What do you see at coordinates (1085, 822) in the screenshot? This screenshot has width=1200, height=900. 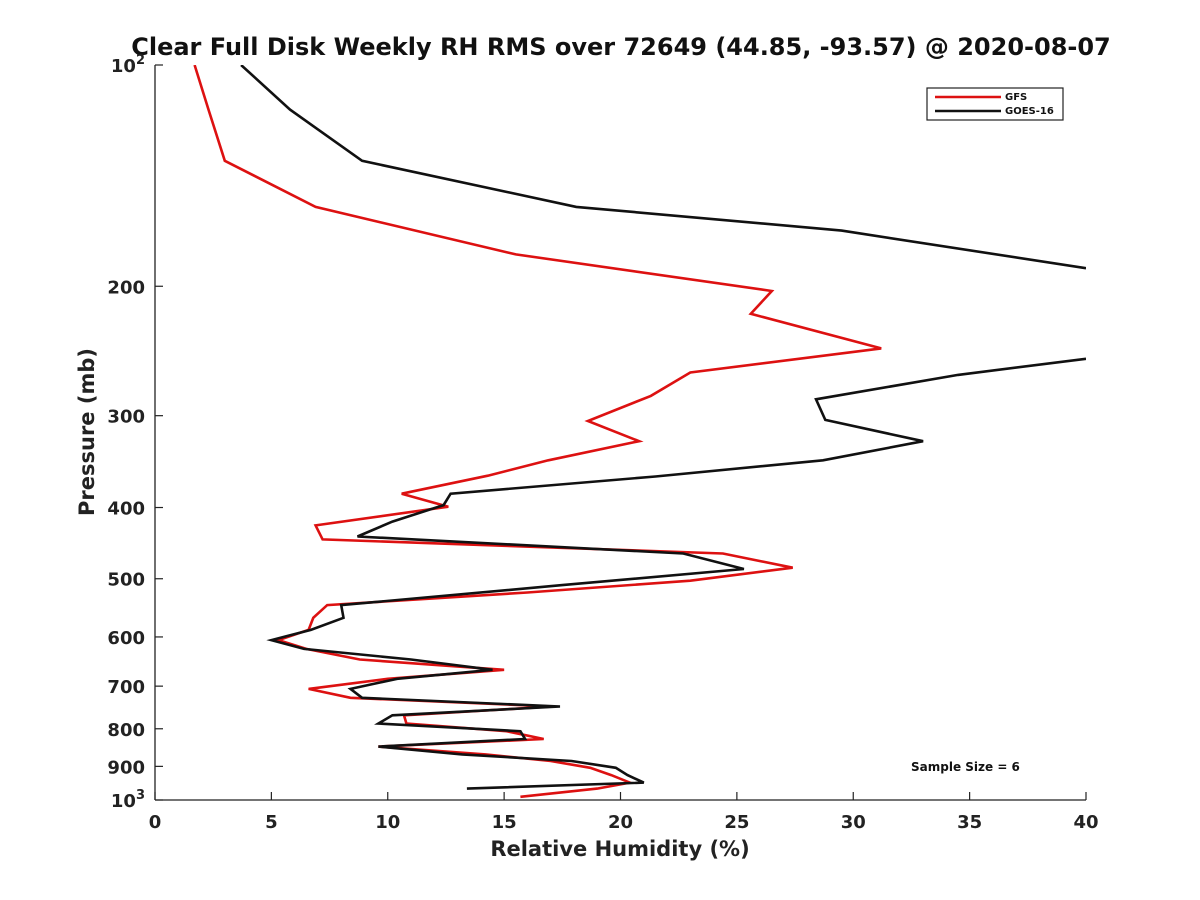 I see `x-tick-label: 40` at bounding box center [1085, 822].